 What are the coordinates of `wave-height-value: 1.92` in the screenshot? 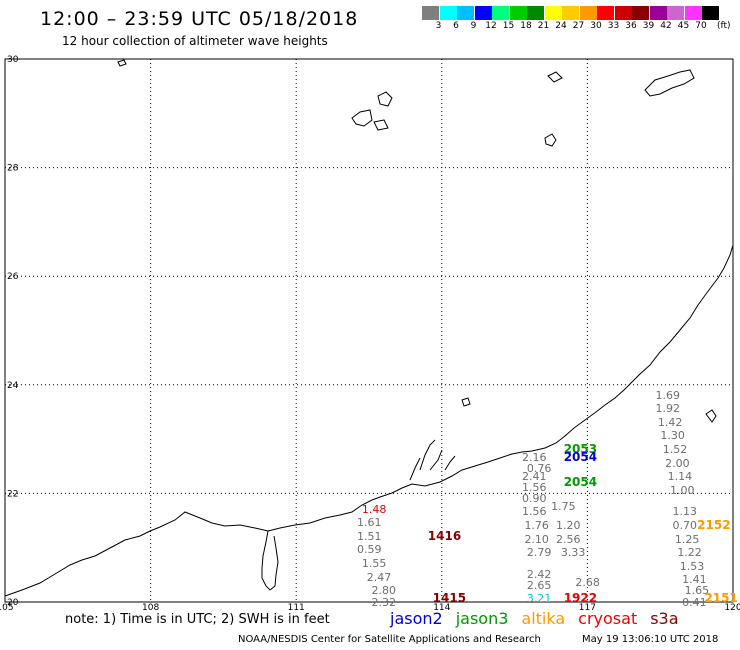 It's located at (667, 409).